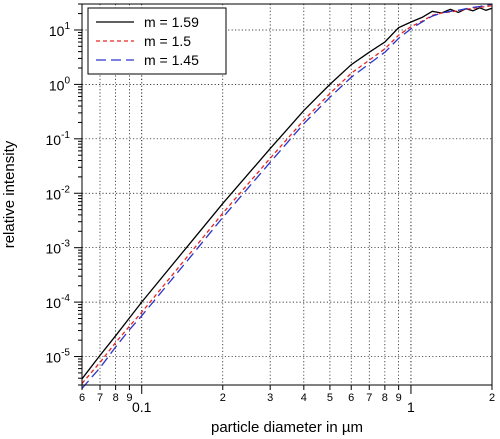 This screenshot has height=439, width=500. What do you see at coordinates (287, 400) in the screenshot?
I see `x-axis: 6 7 8 90.12 3 4 5 6 7 8 912` at bounding box center [287, 400].